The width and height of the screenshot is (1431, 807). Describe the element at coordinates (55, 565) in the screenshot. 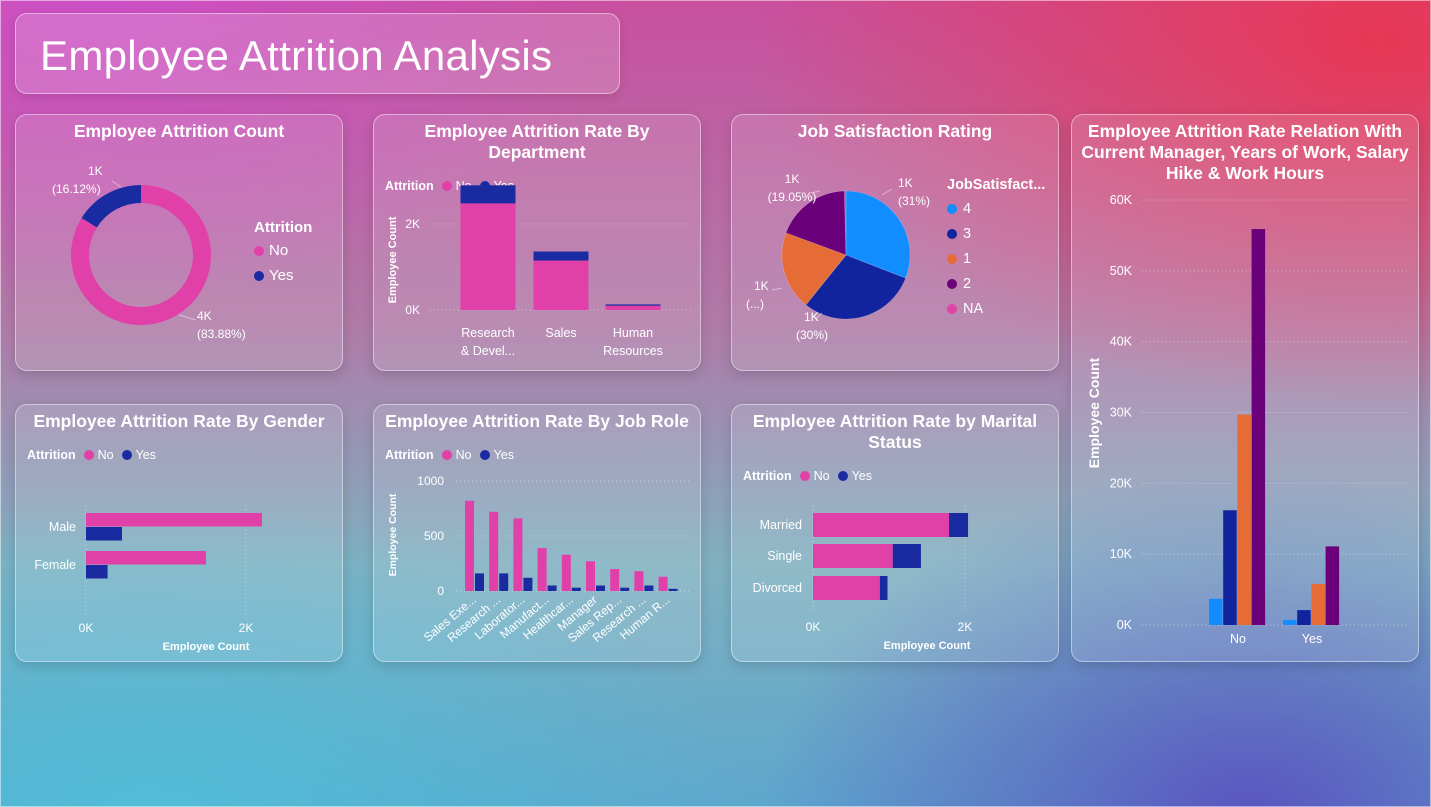

I see `y-tick-label: Female` at that location.